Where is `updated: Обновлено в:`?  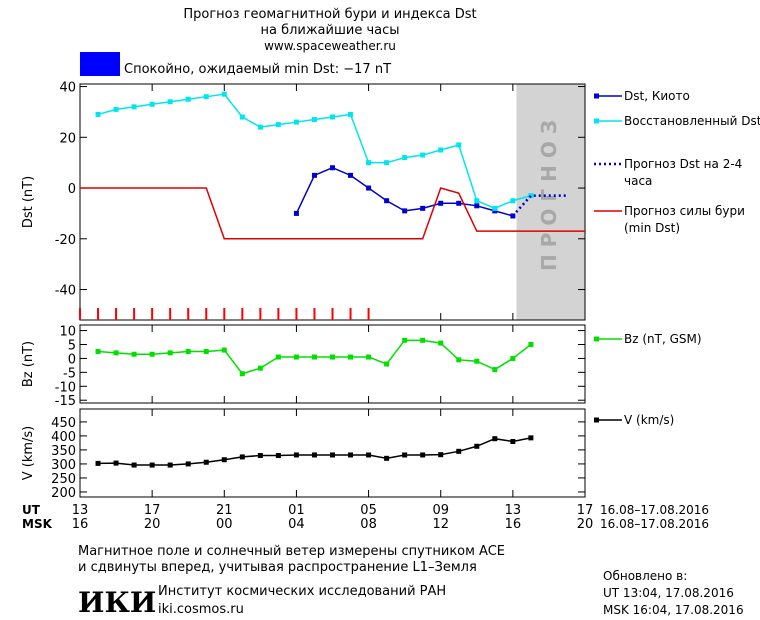 updated: Обновлено в: is located at coordinates (645, 576).